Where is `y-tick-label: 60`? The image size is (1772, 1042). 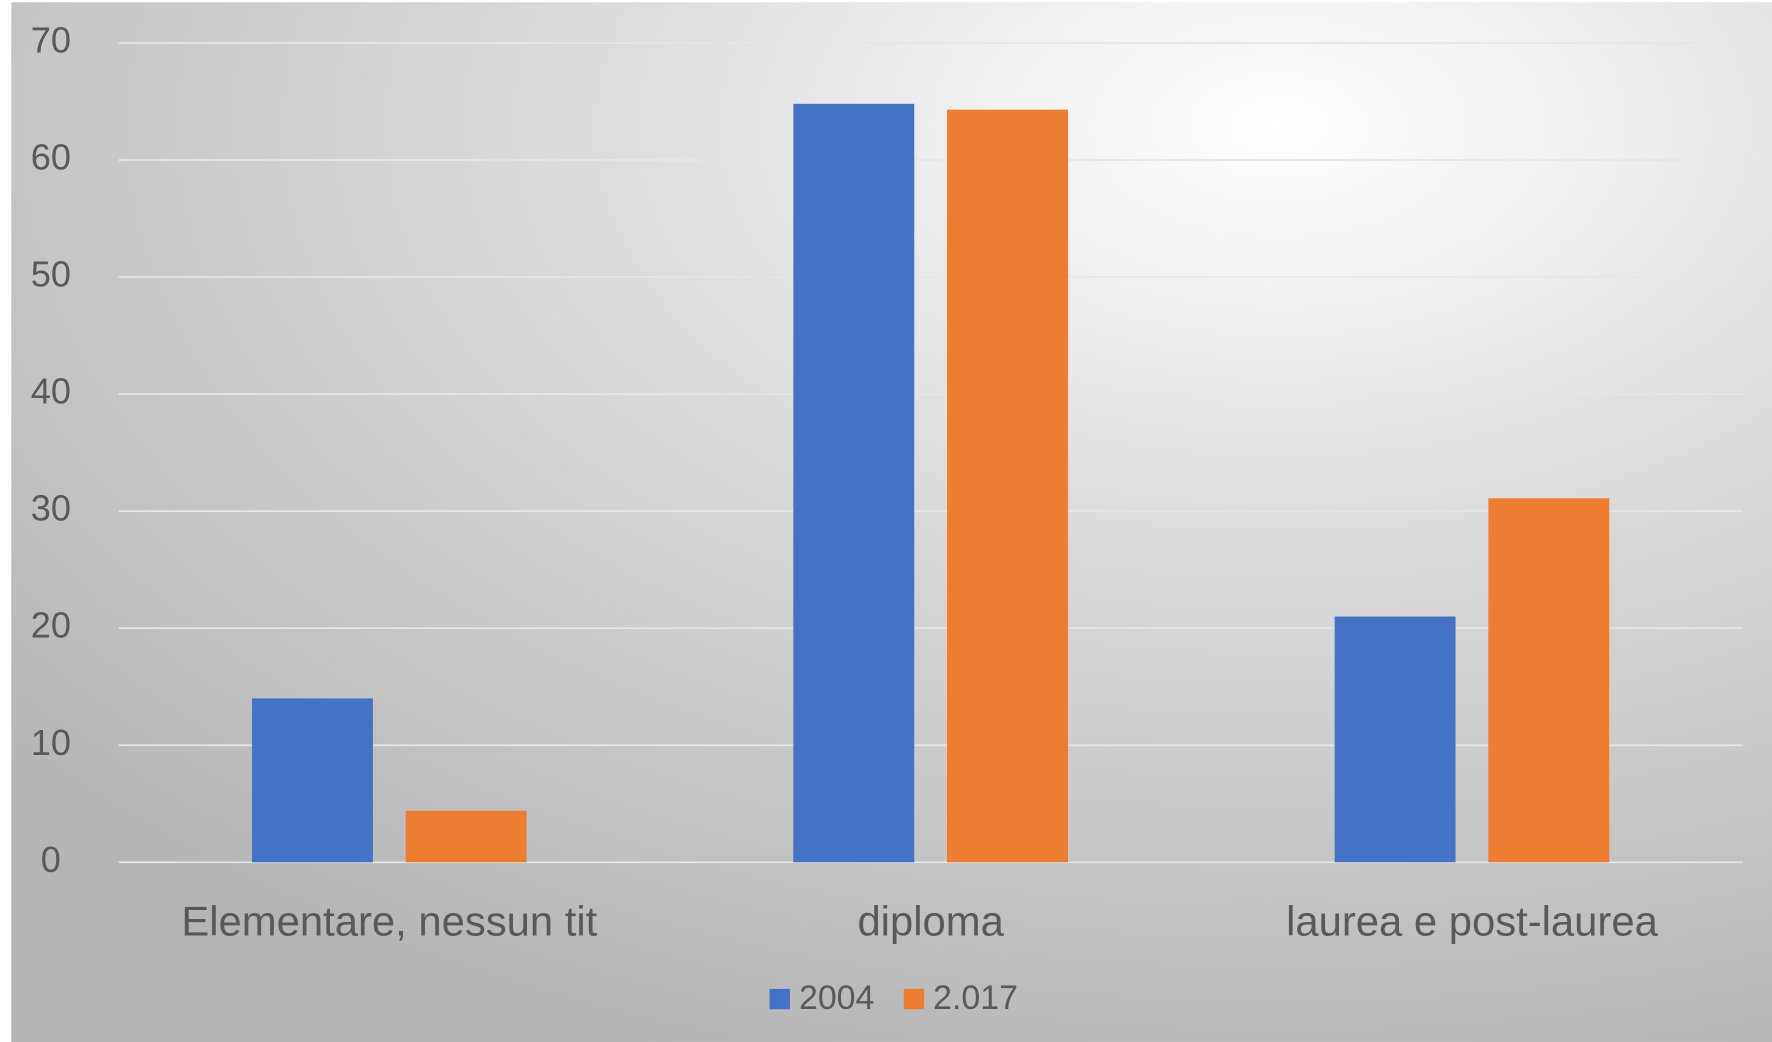
y-tick-label: 60 is located at coordinates (51, 157).